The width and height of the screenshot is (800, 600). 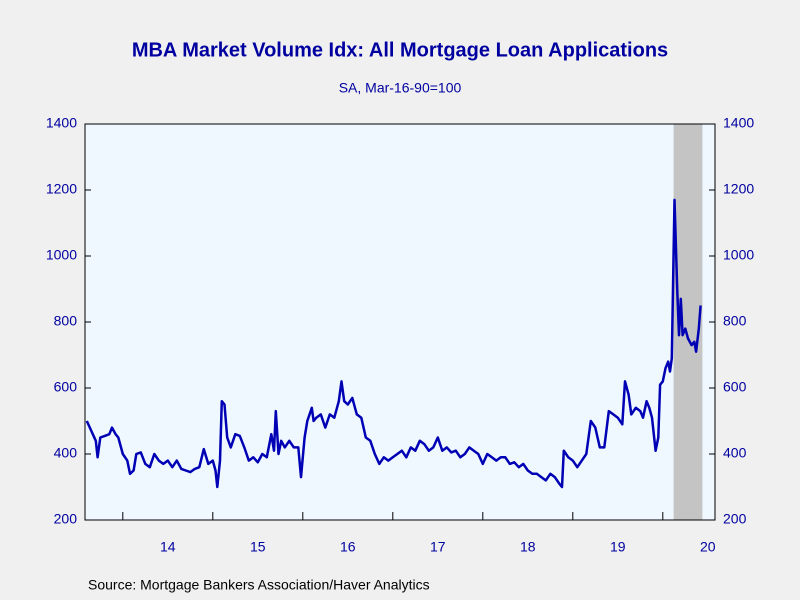 What do you see at coordinates (735, 519) in the screenshot?
I see `y2-tick-label: 200` at bounding box center [735, 519].